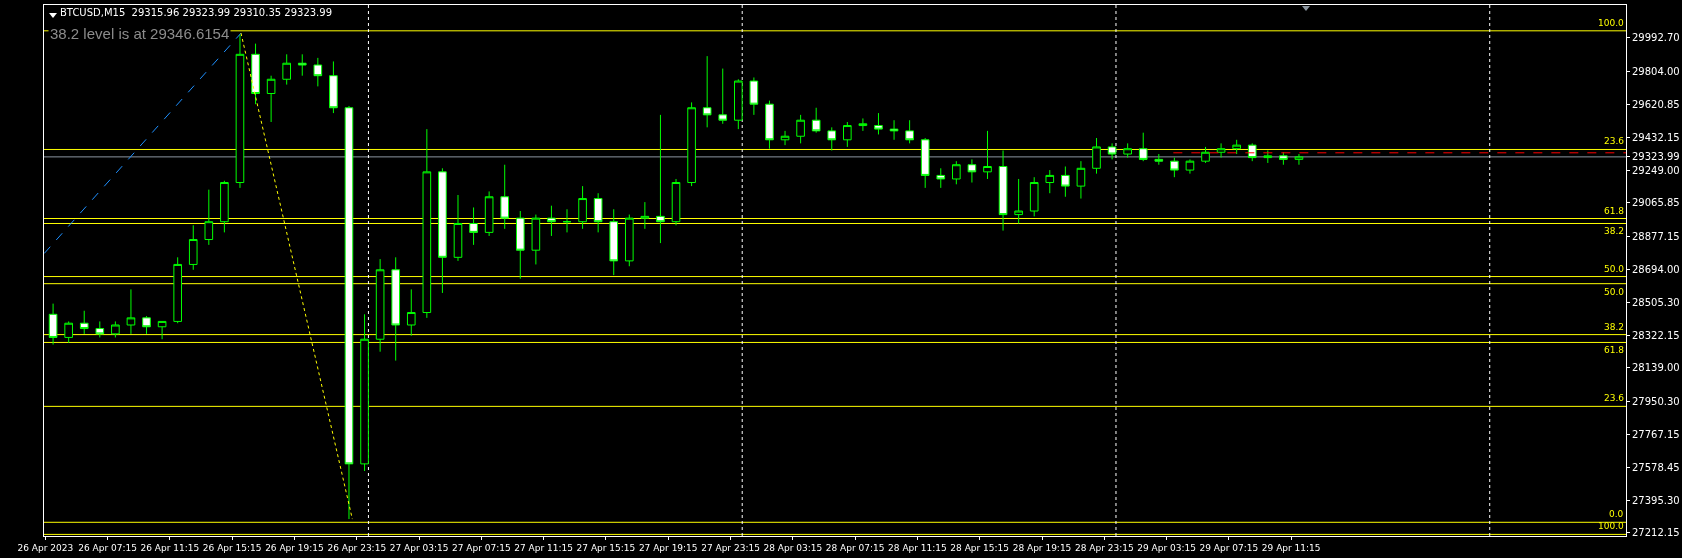 The image size is (1682, 558). I want to click on y-tick-label: 29249.00, so click(1656, 170).